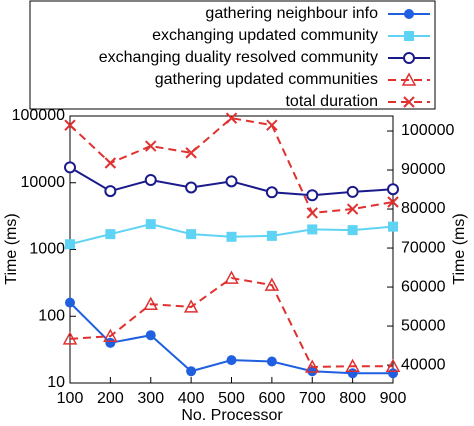 The height and width of the screenshot is (426, 474). Describe the element at coordinates (231, 398) in the screenshot. I see `x-tick-label: 500` at that location.